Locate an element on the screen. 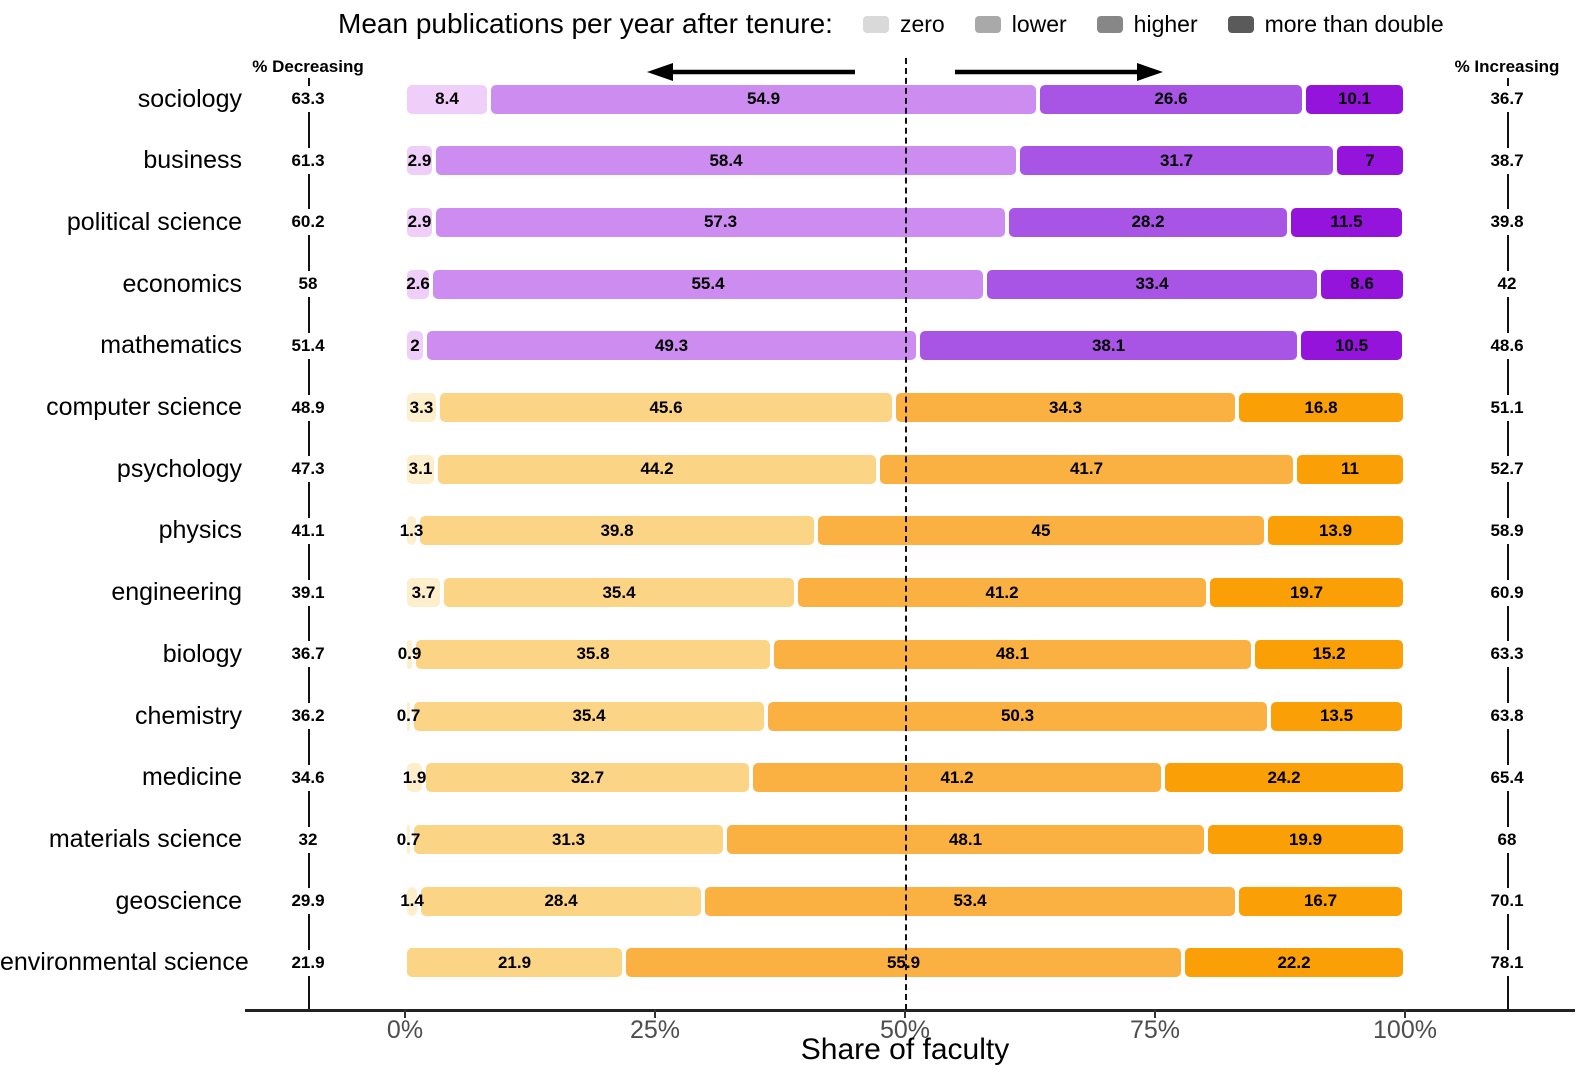 Image resolution: width=1588 pixels, height=1075 pixels. segment-higher: 53.4 is located at coordinates (970, 901).